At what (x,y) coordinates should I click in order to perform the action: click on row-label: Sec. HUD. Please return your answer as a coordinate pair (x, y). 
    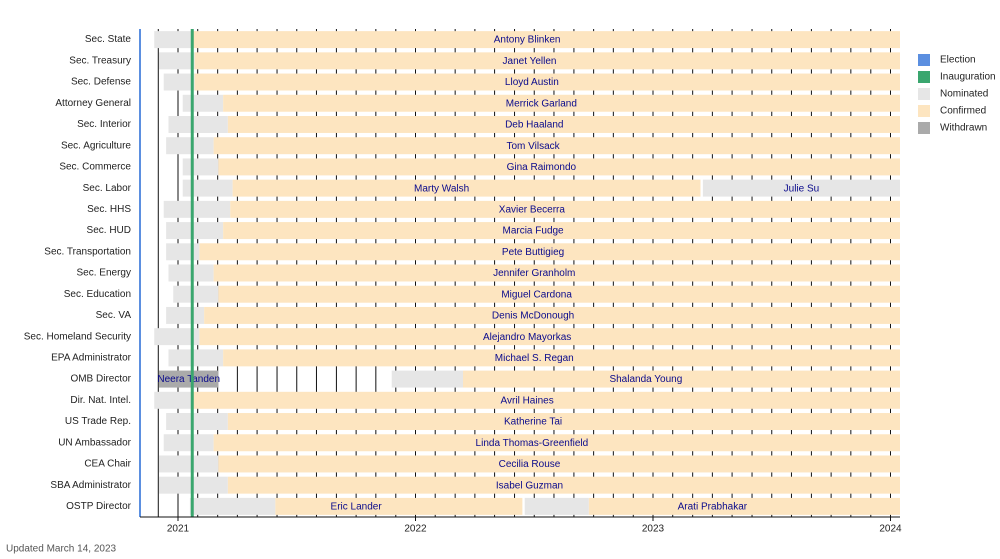
    Looking at the image, I should click on (109, 230).